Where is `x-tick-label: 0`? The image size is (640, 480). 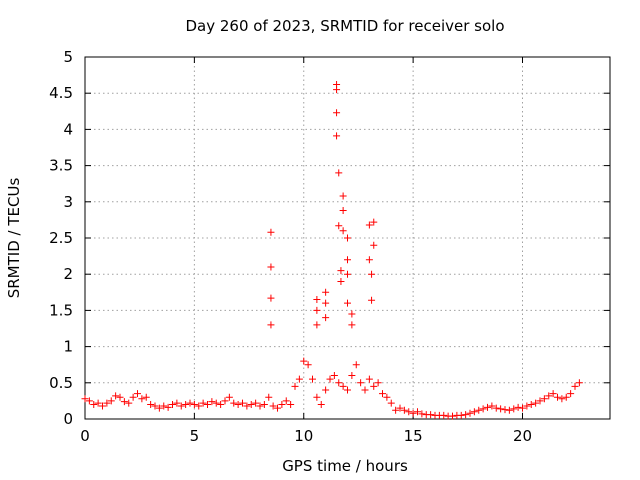
x-tick-label: 0 is located at coordinates (85, 436).